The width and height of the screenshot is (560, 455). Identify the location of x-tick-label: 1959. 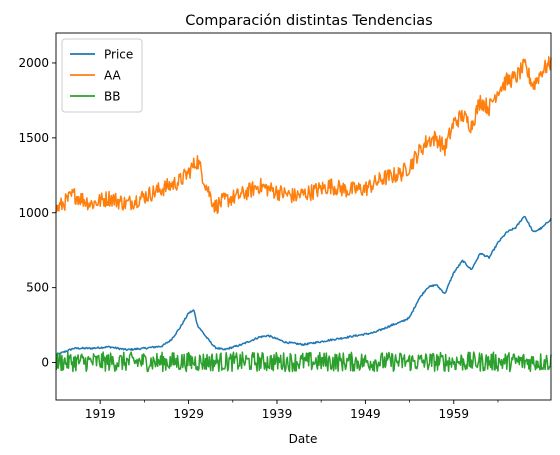
(453, 414).